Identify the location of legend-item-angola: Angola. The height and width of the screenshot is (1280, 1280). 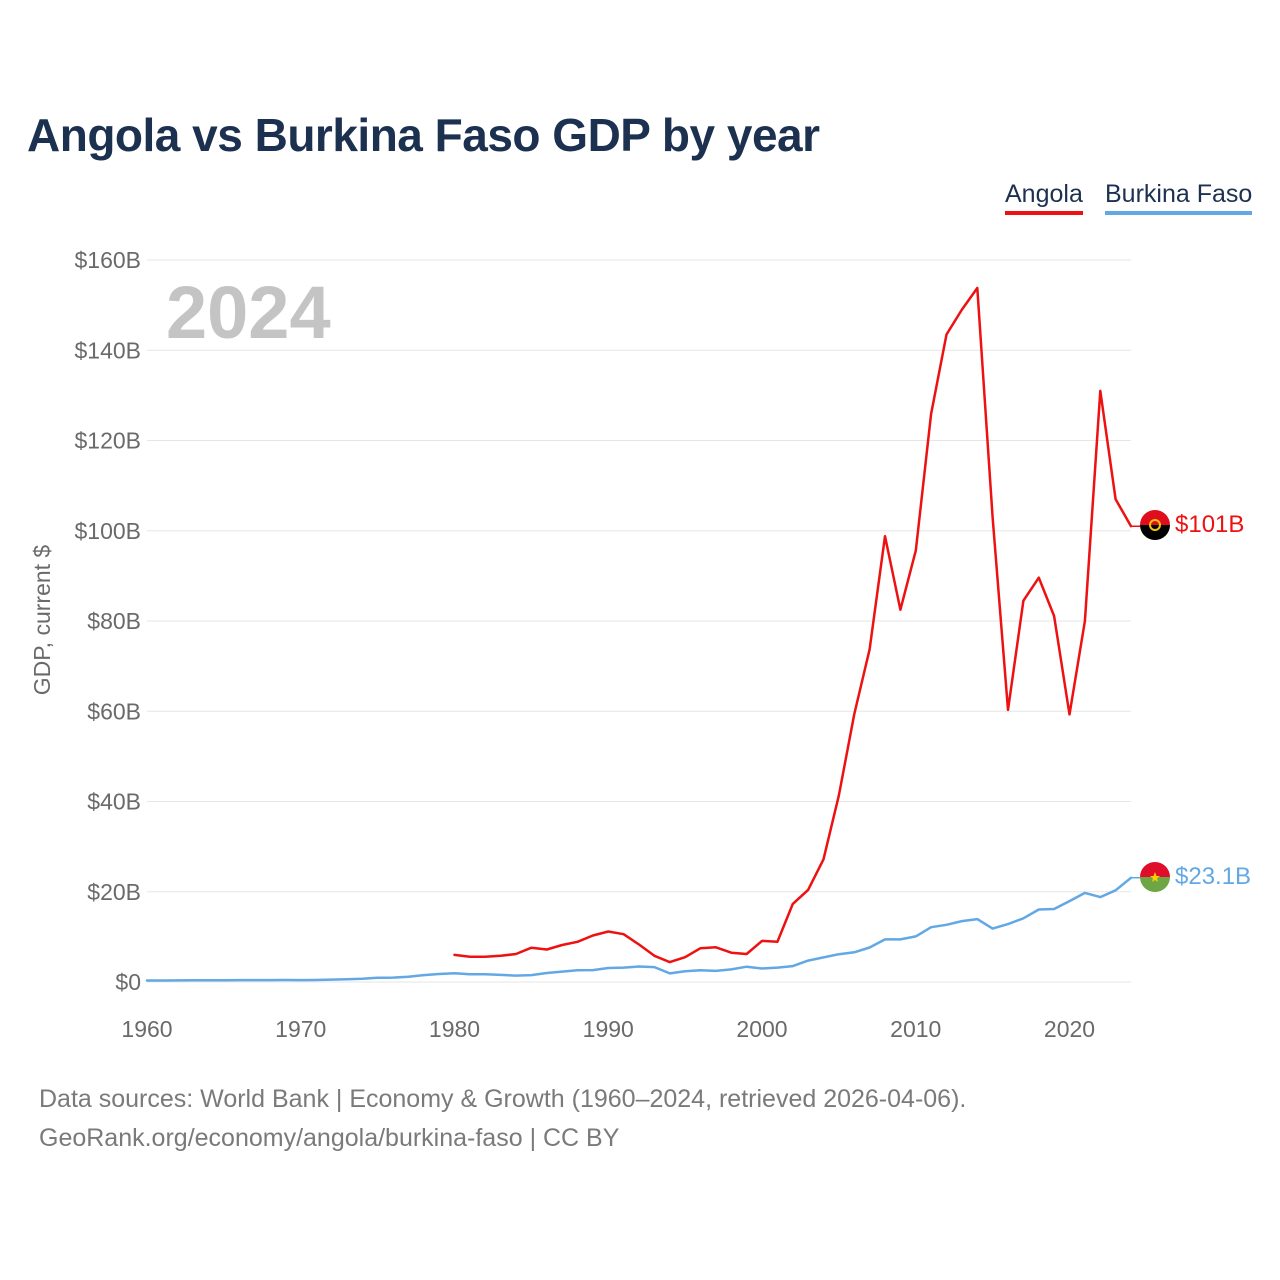
(1044, 197).